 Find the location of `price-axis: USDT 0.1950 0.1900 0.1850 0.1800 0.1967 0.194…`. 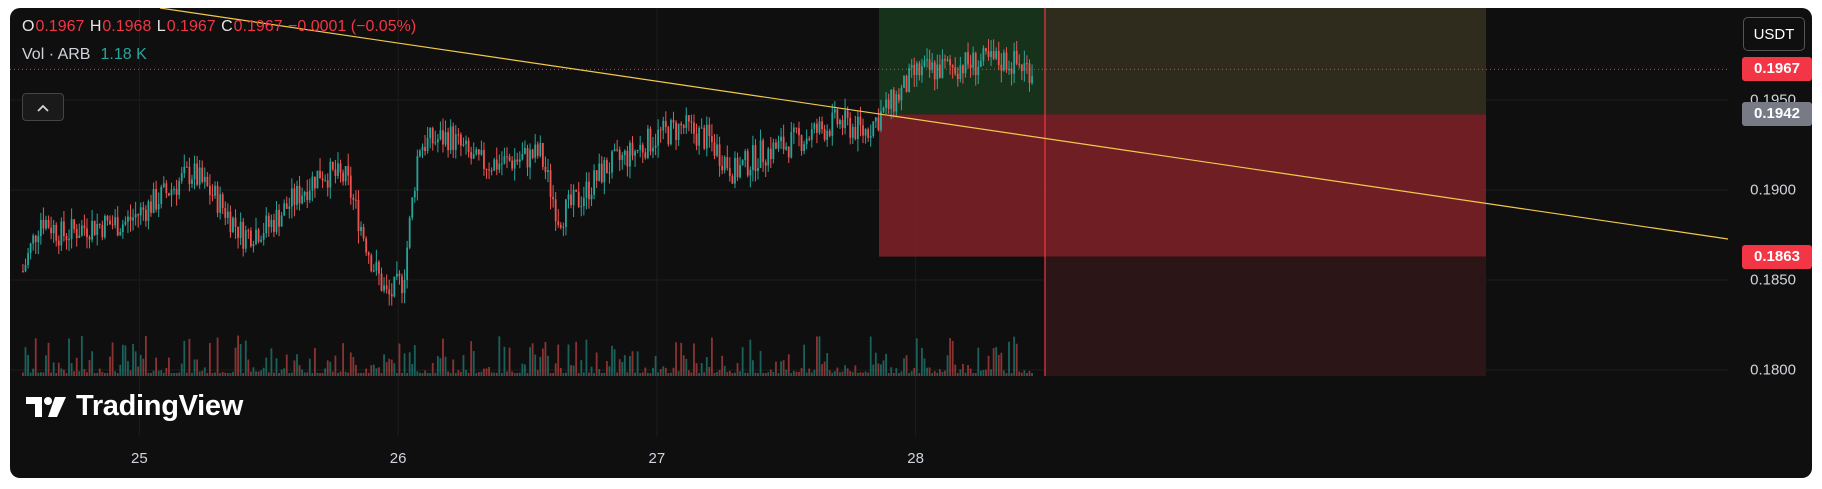

price-axis: USDT 0.1950 0.1900 0.1850 0.1800 0.1967 0.194… is located at coordinates (1770, 243).